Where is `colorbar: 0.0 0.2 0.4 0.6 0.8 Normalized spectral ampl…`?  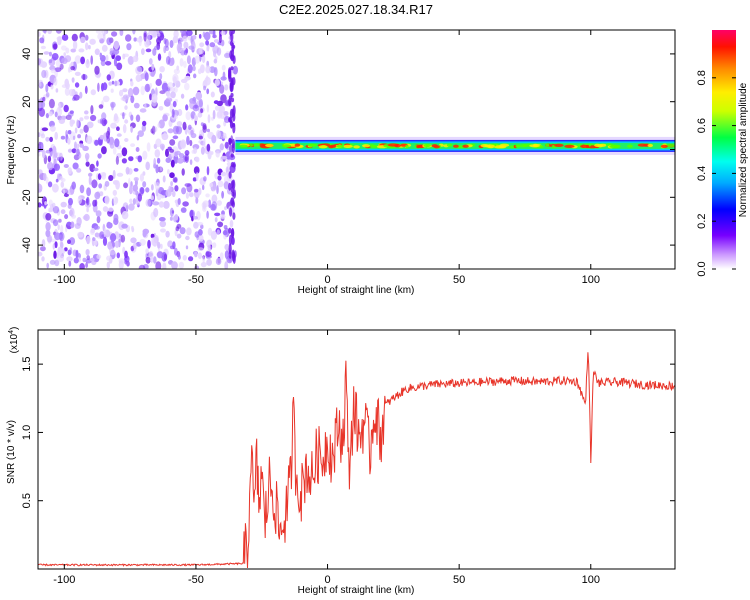
colorbar: 0.0 0.2 0.4 0.6 0.8 Normalized spectral ampl… is located at coordinates (722, 153).